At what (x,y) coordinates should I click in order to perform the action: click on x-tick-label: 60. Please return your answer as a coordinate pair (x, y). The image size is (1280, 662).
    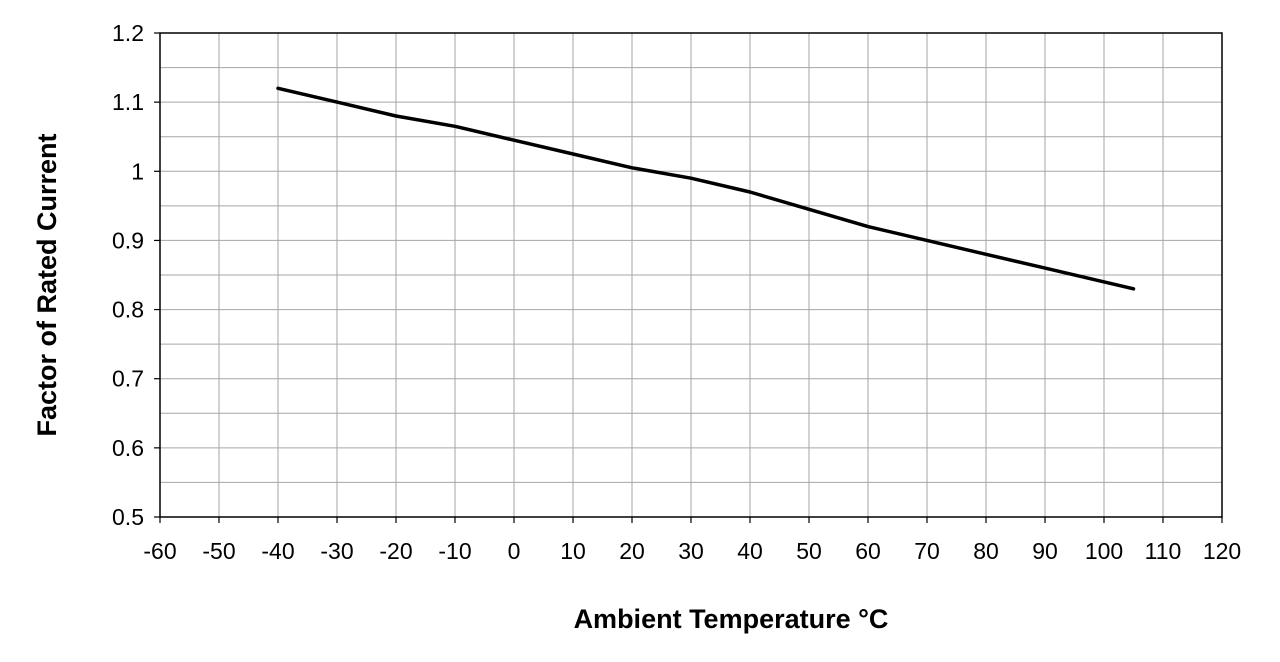
    Looking at the image, I should click on (868, 551).